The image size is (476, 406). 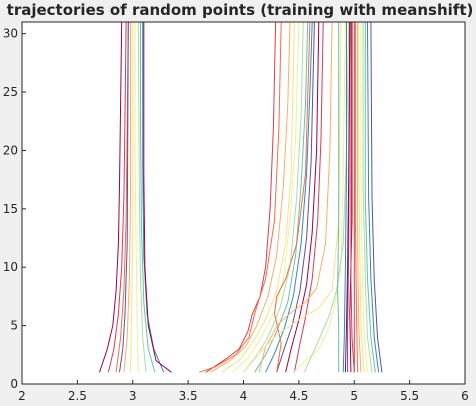 I want to click on y-tick-label-7: 30, so click(x=10, y=34).